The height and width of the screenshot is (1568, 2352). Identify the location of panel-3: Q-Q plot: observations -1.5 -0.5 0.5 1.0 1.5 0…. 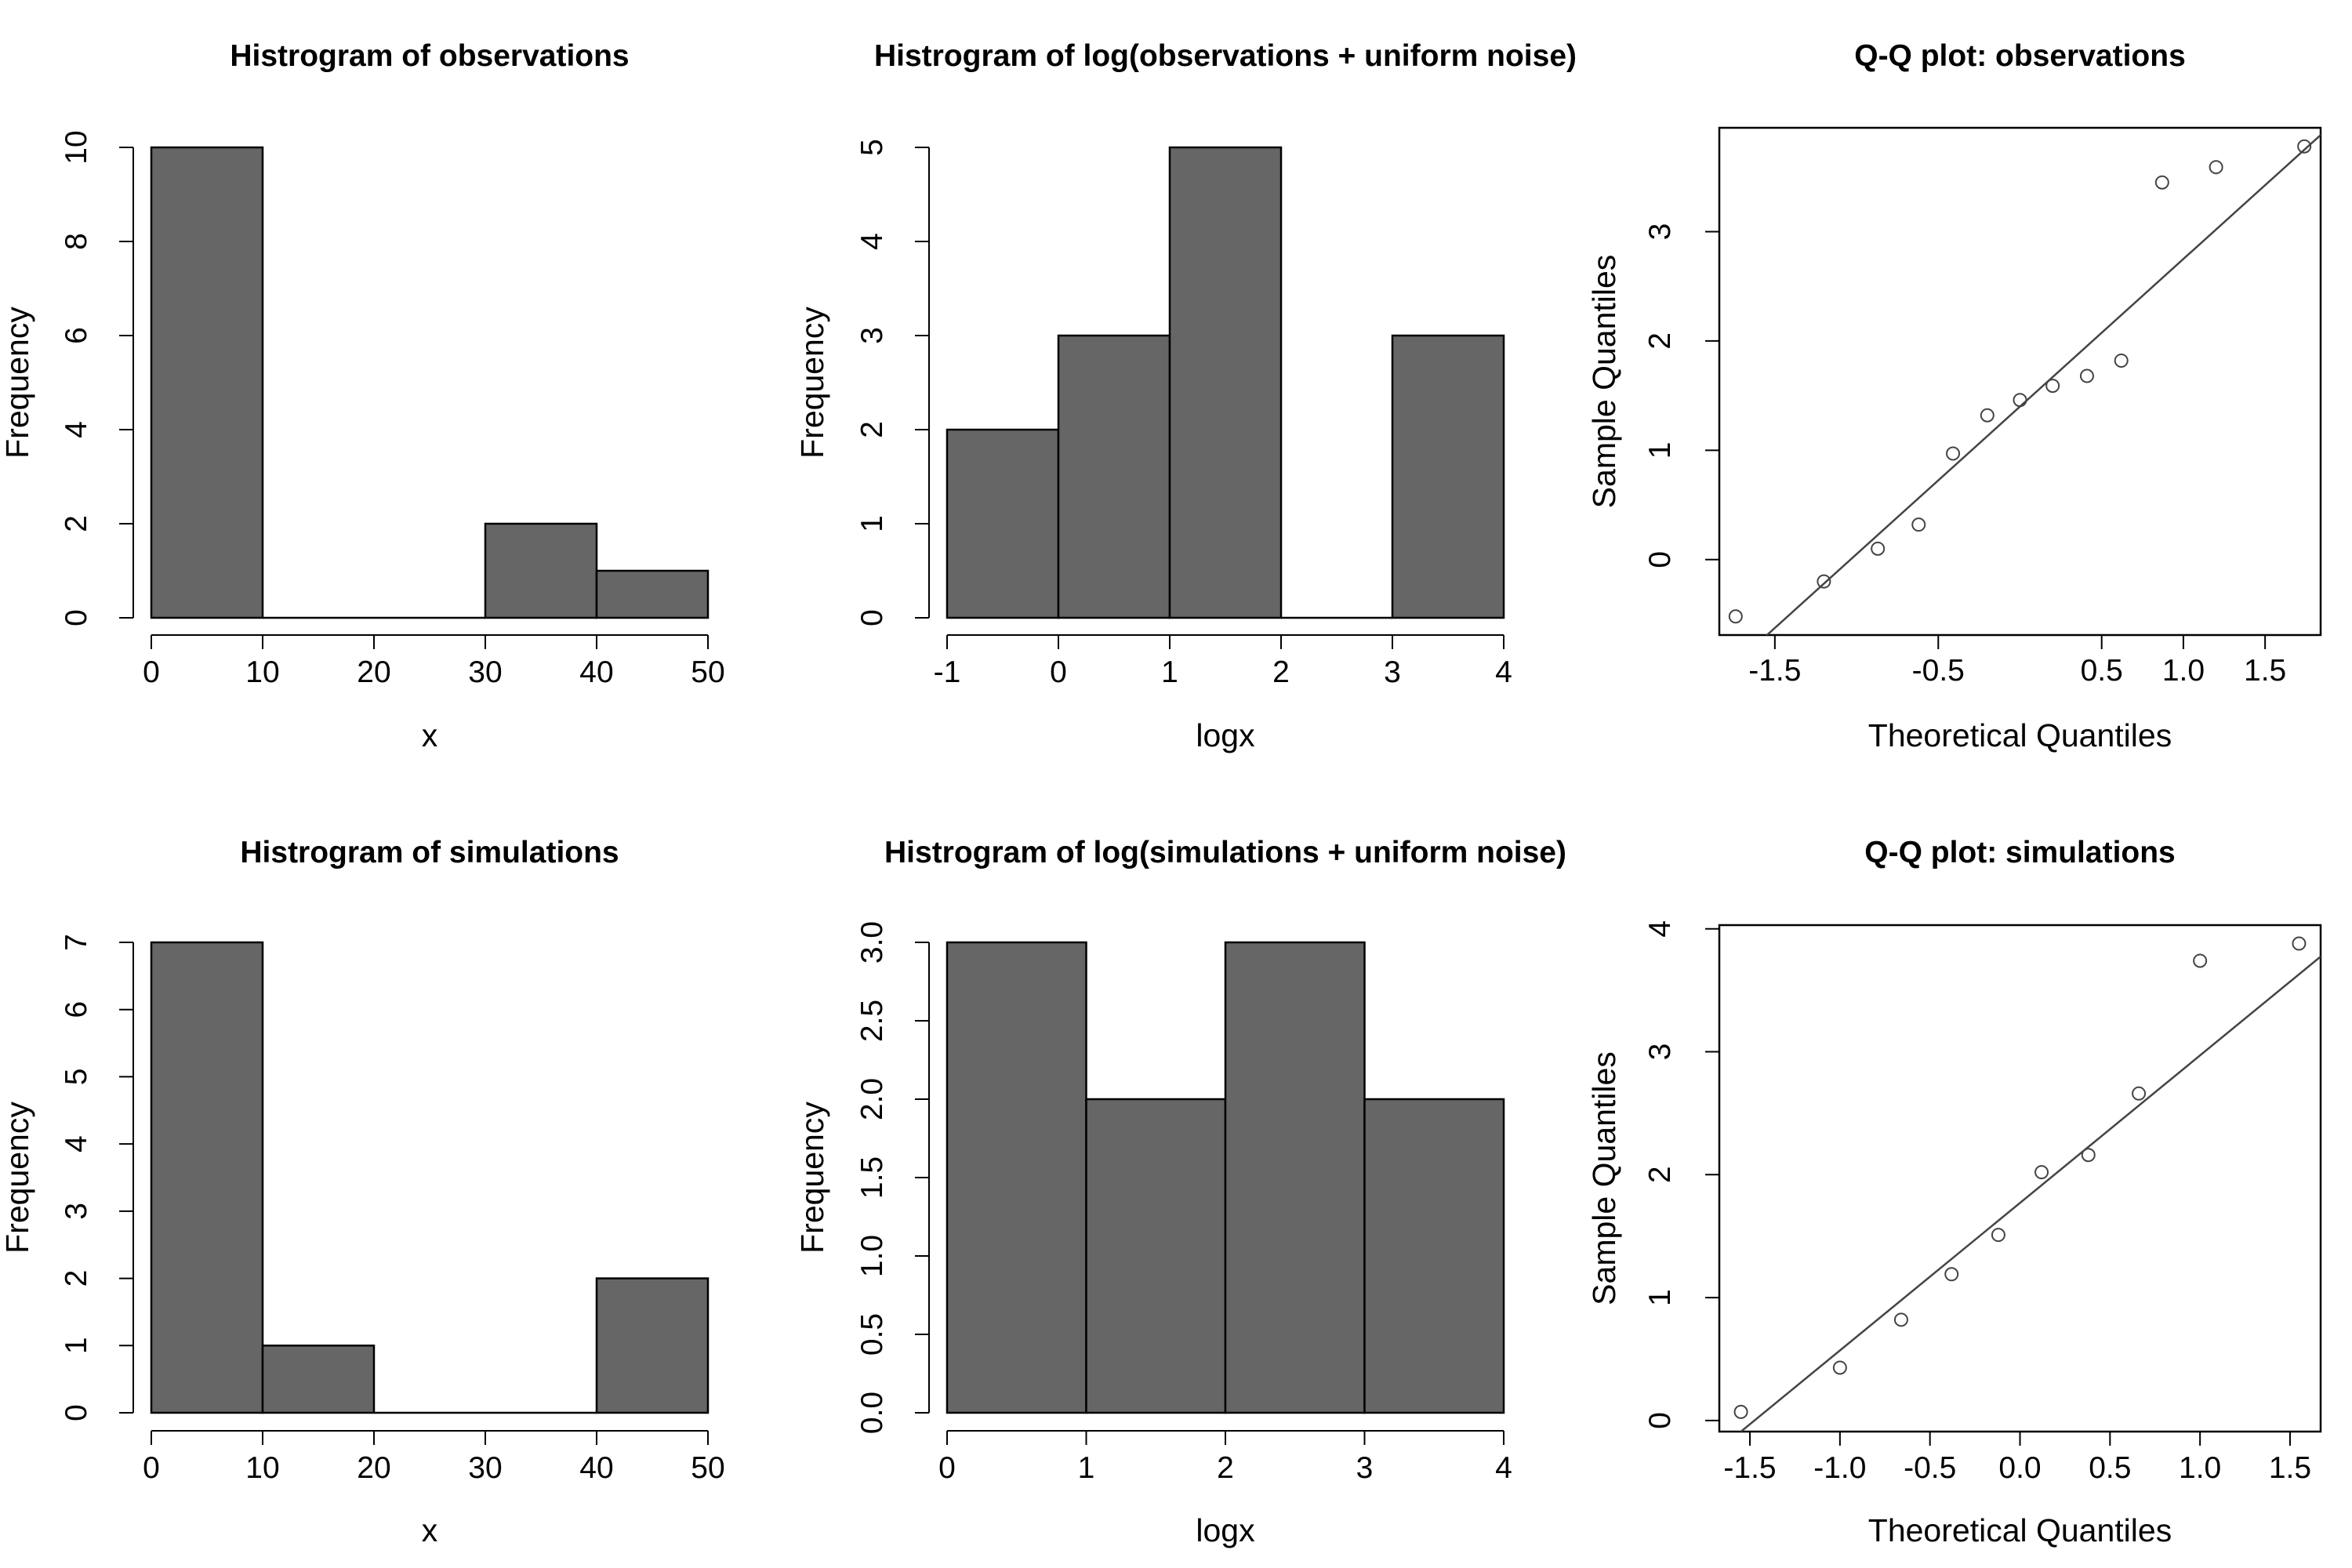
(1954, 396).